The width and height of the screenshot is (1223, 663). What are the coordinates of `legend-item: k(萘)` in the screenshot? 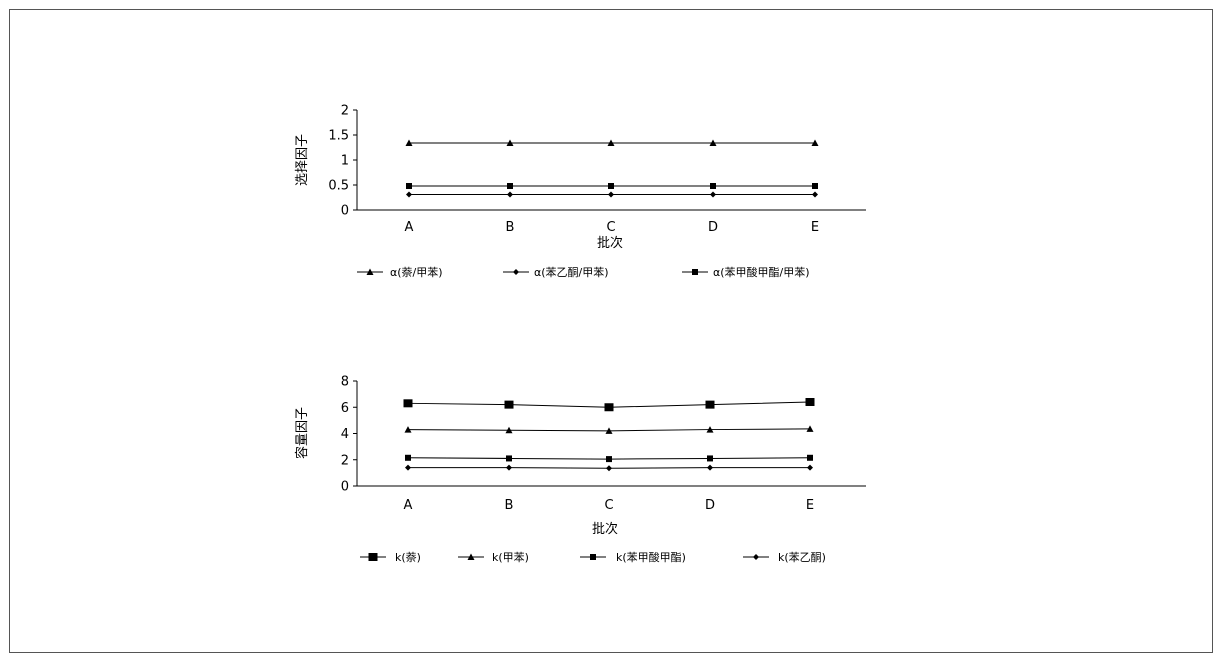 It's located at (390, 557).